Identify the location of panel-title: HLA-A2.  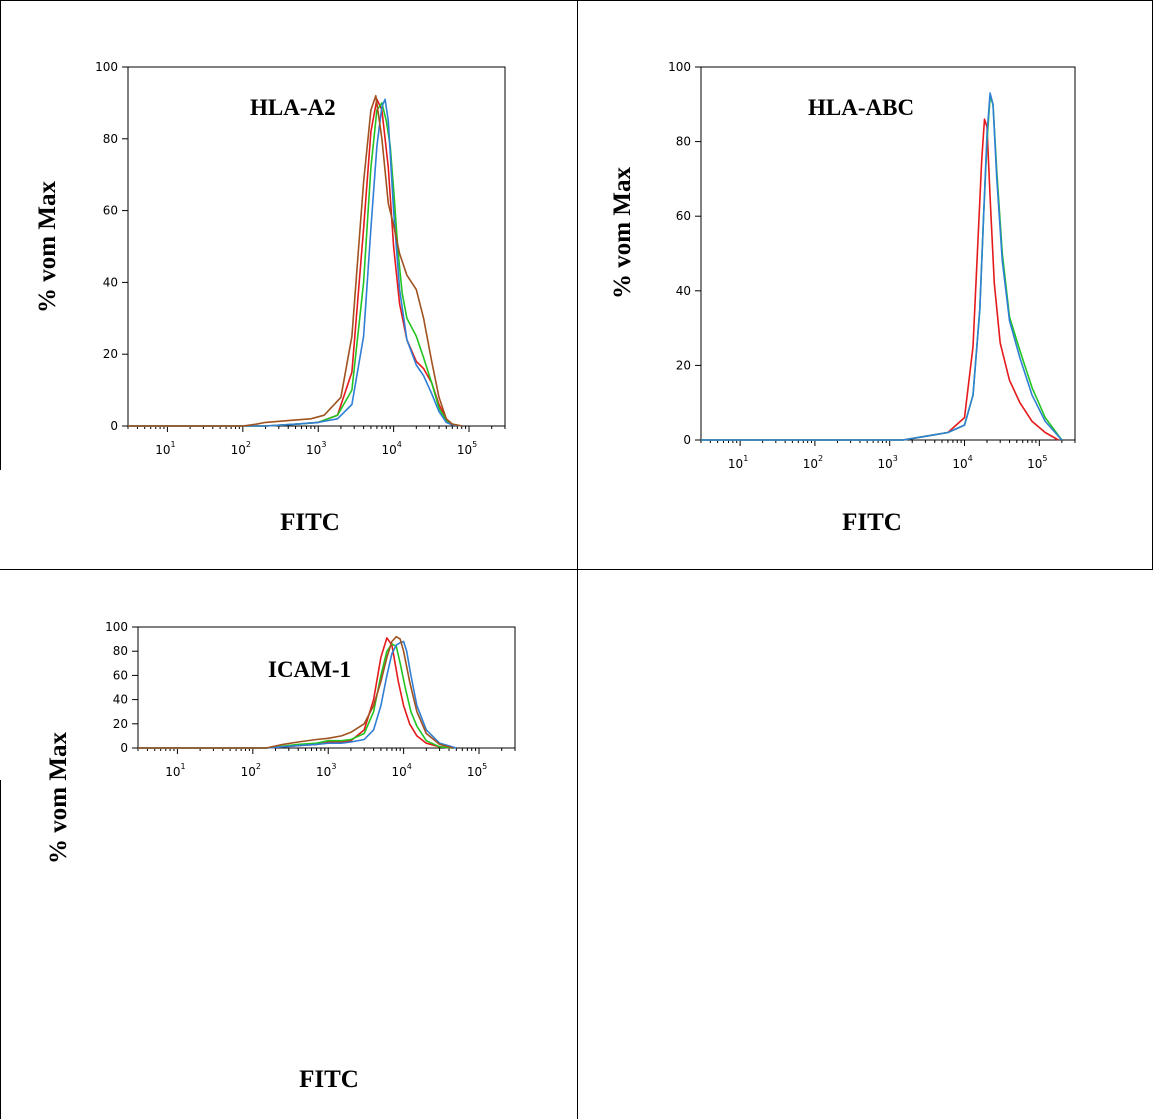
(293, 107).